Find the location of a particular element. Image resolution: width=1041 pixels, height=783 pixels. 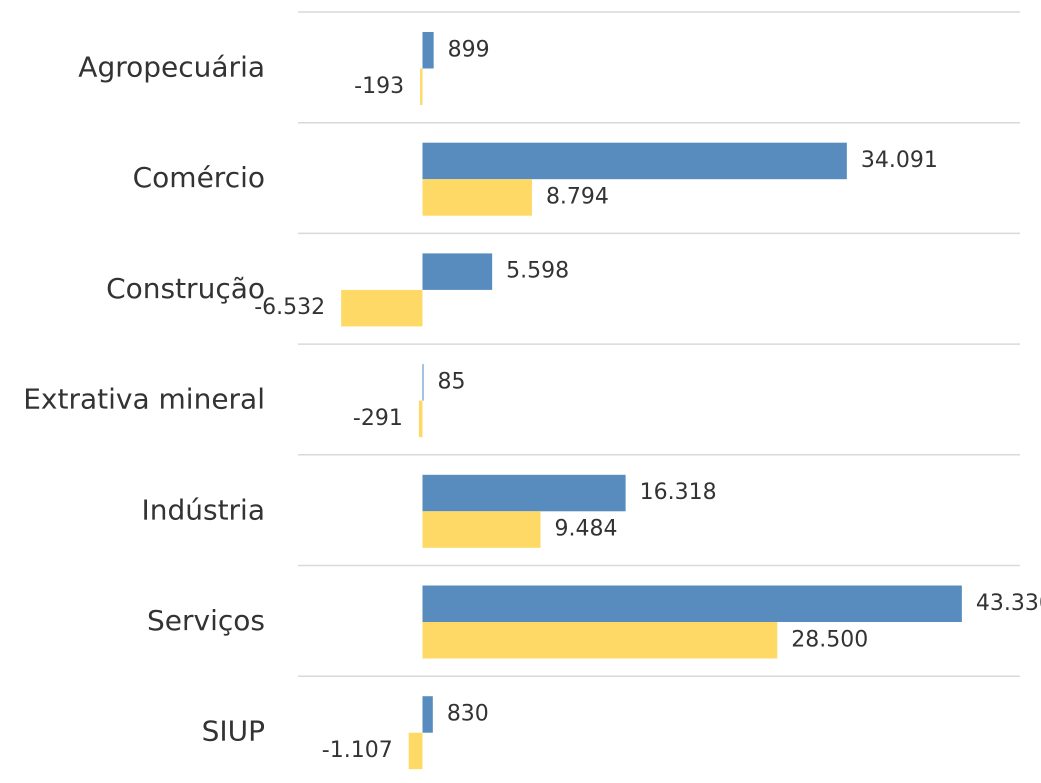

data-label: 28.500 is located at coordinates (829, 639).